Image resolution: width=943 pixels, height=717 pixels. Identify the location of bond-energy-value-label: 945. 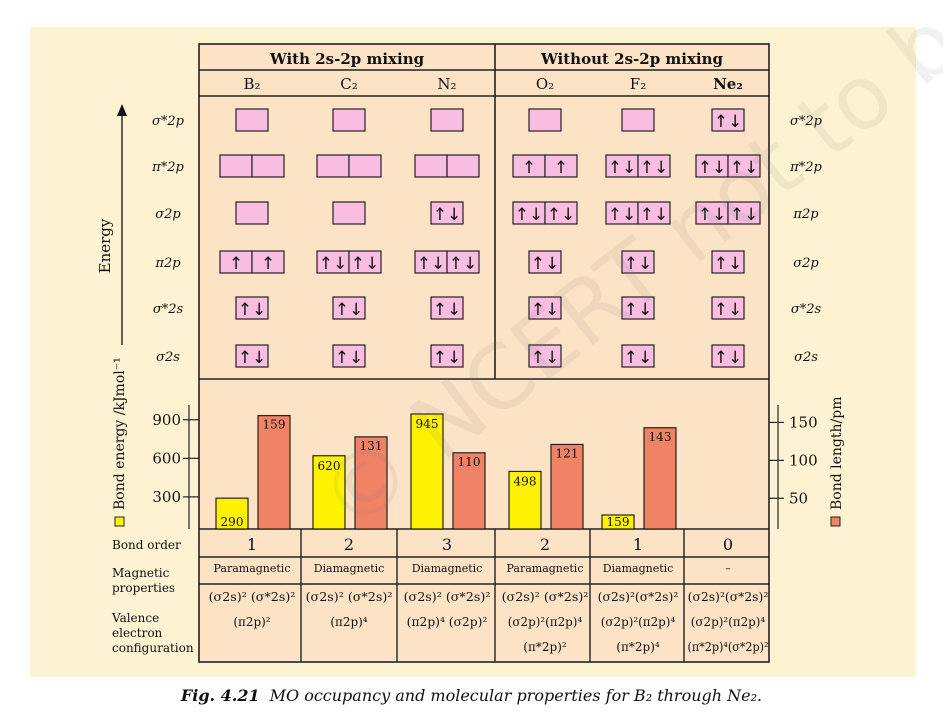
(427, 424).